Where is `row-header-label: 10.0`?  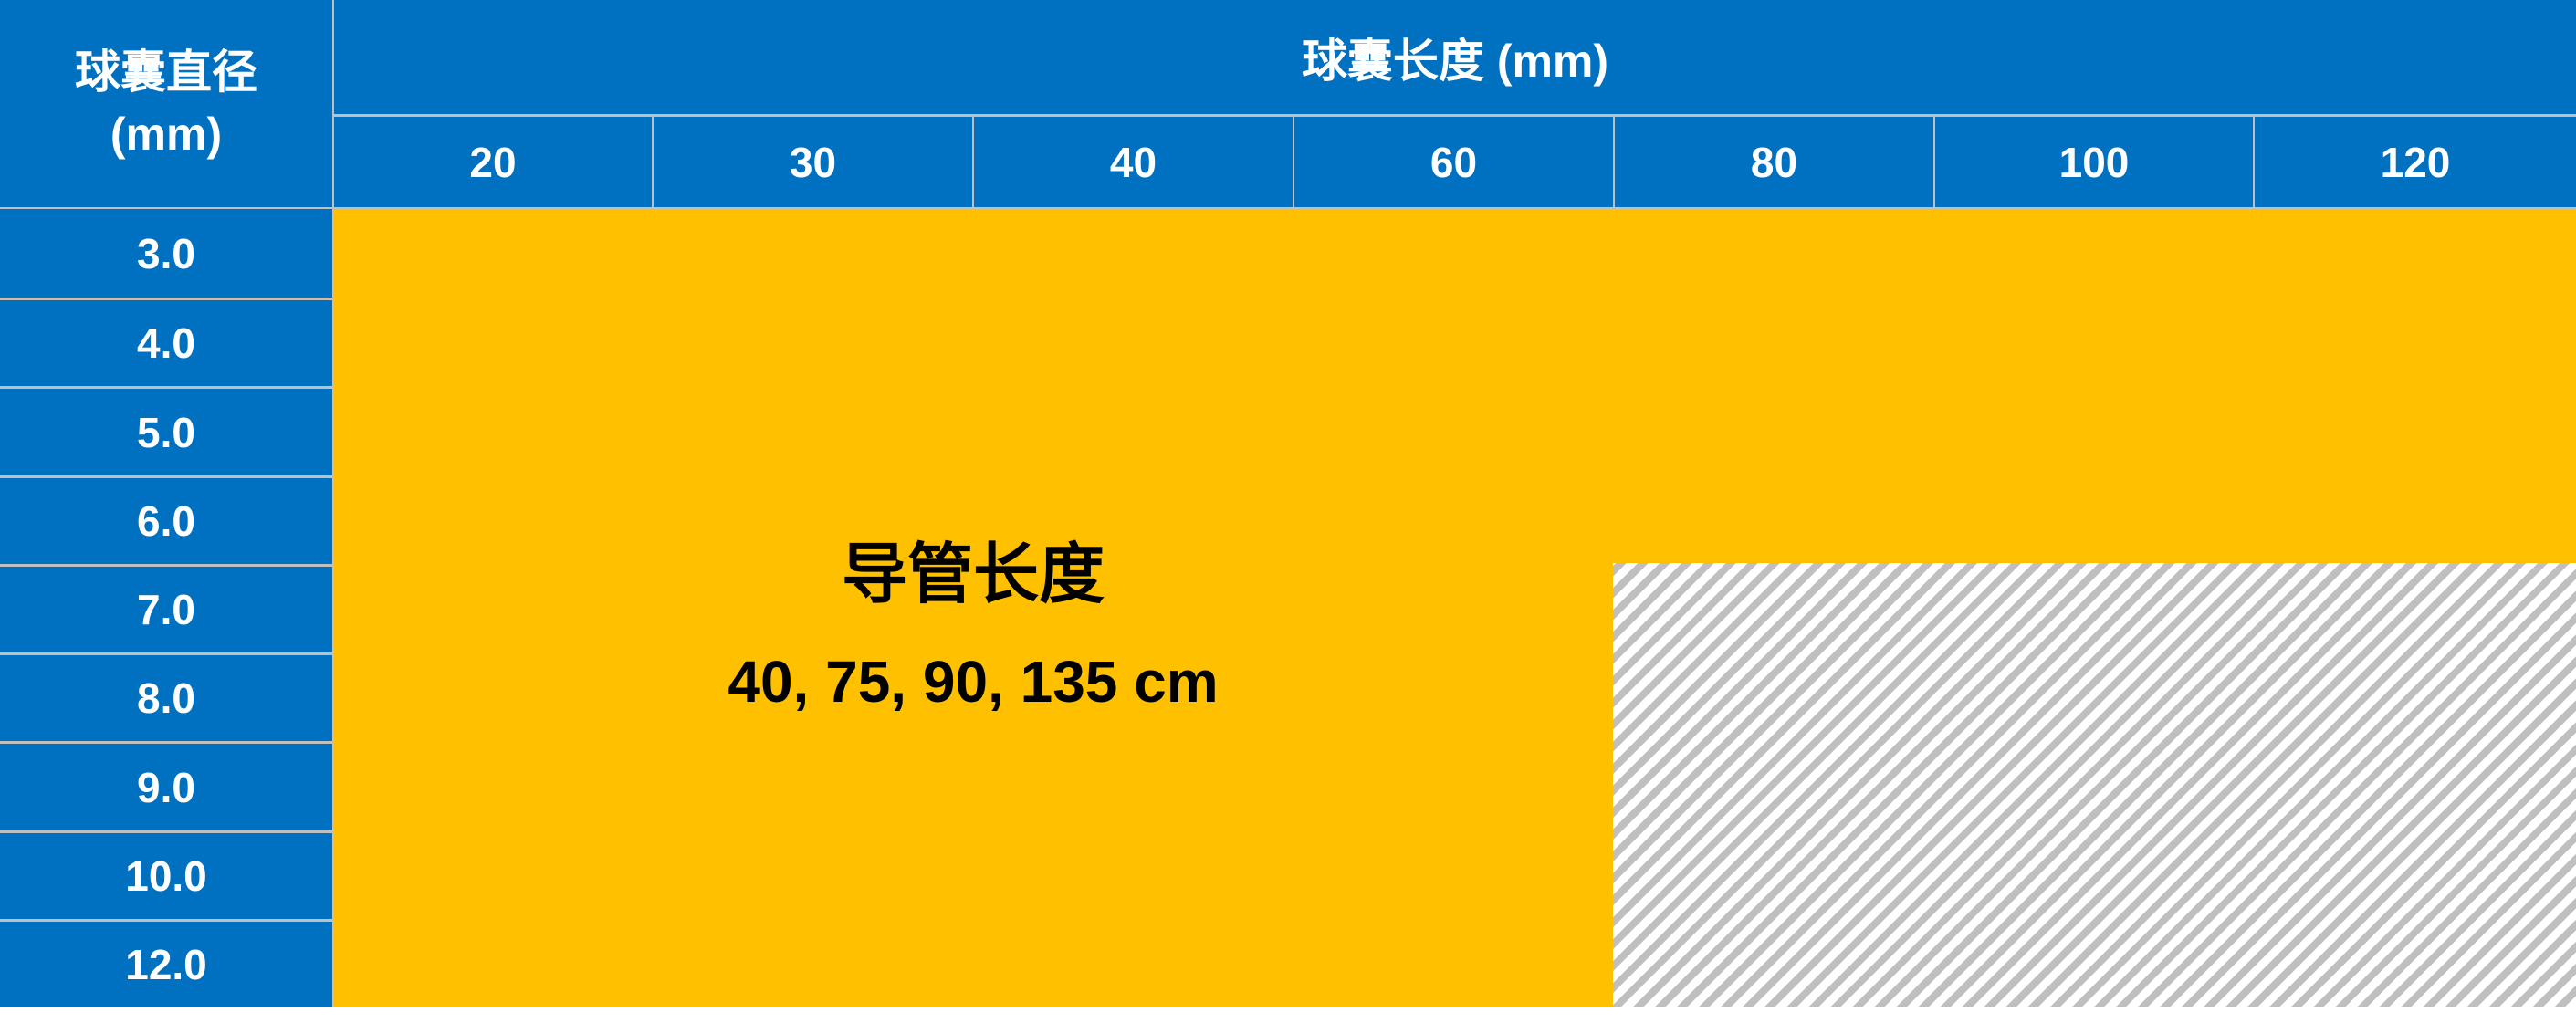 row-header-label: 10.0 is located at coordinates (166, 876).